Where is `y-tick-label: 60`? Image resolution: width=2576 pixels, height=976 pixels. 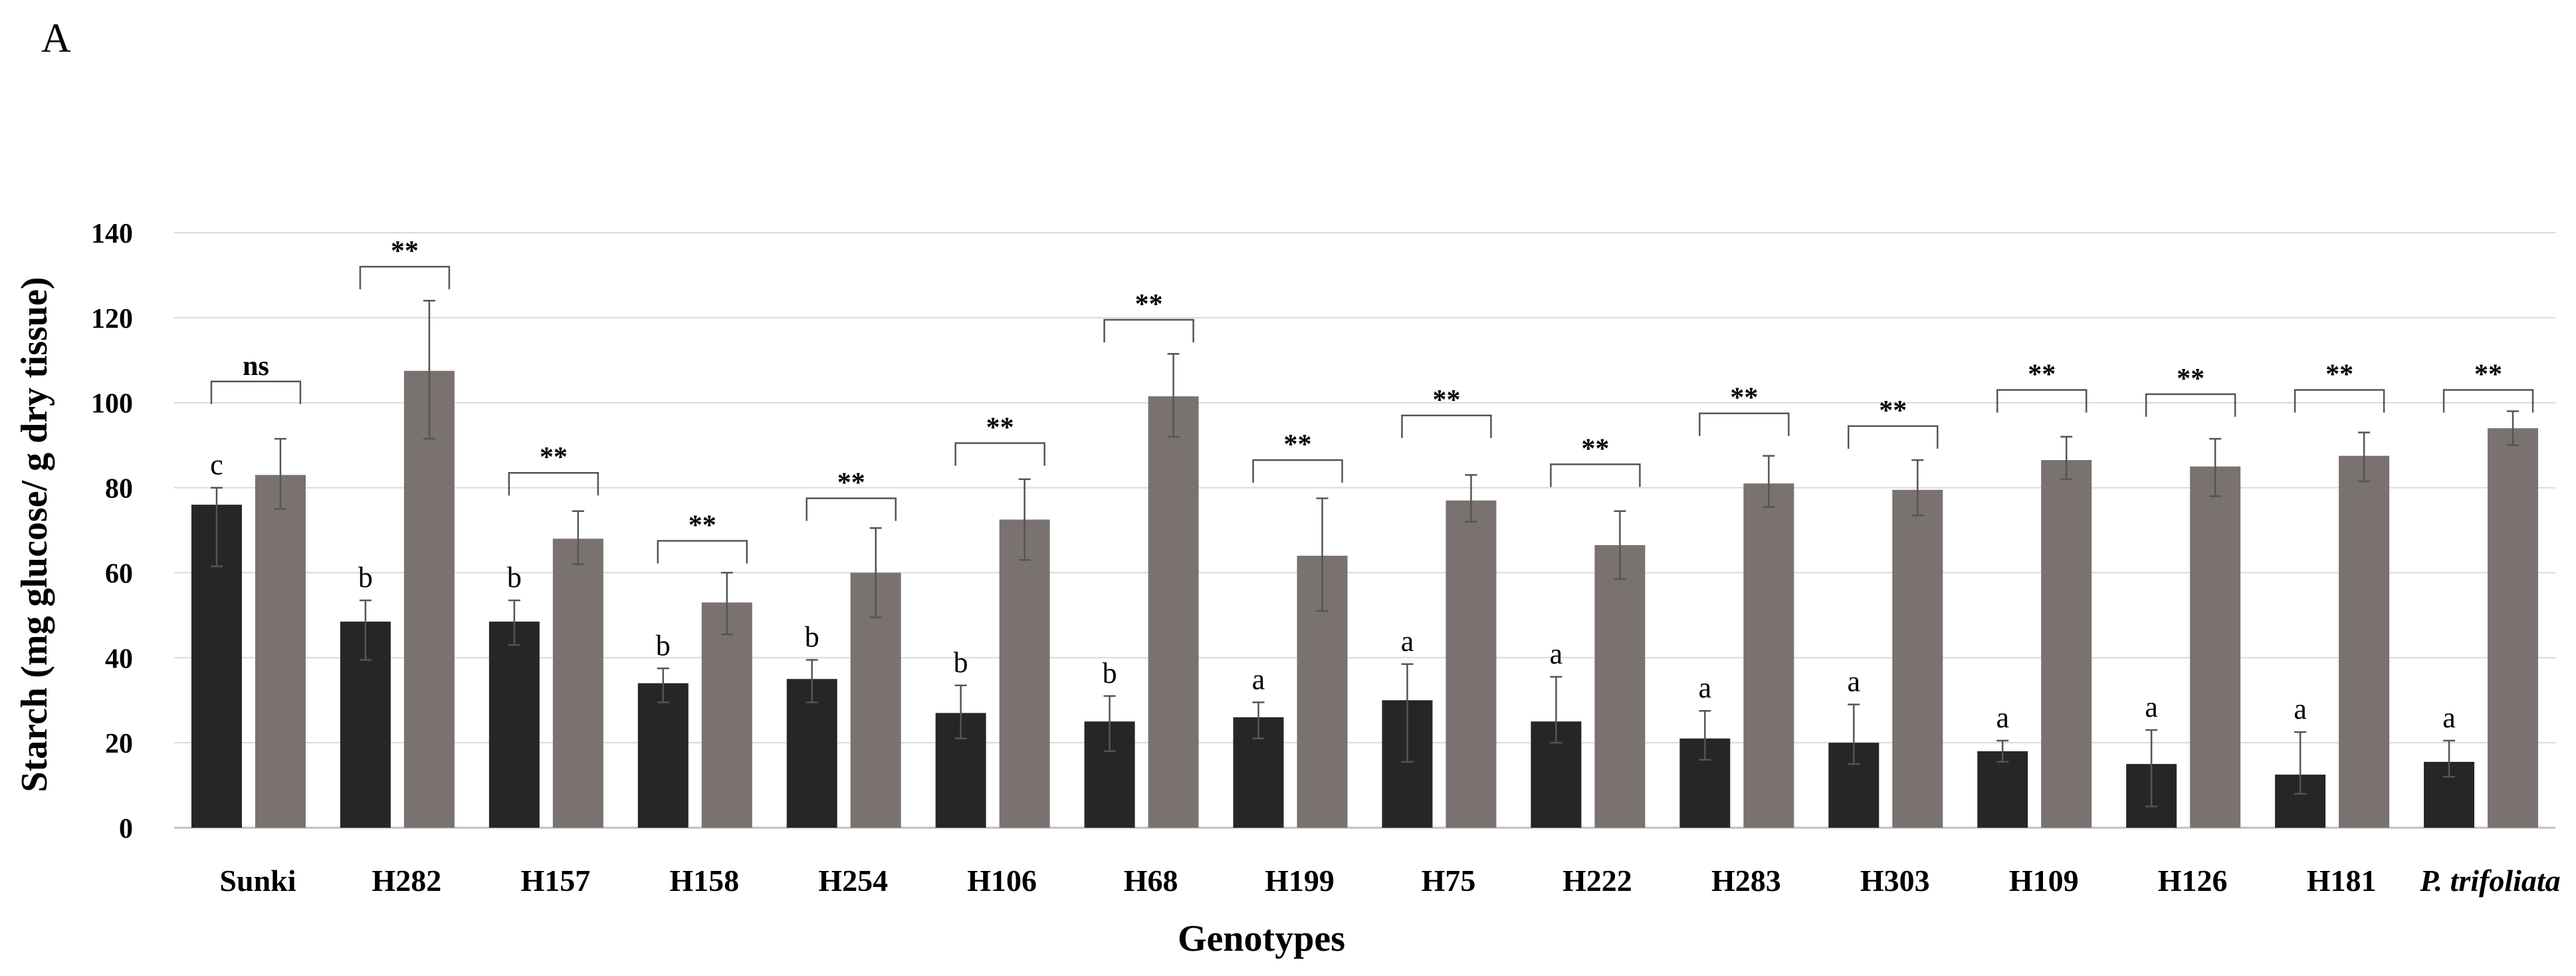 y-tick-label: 60 is located at coordinates (119, 573).